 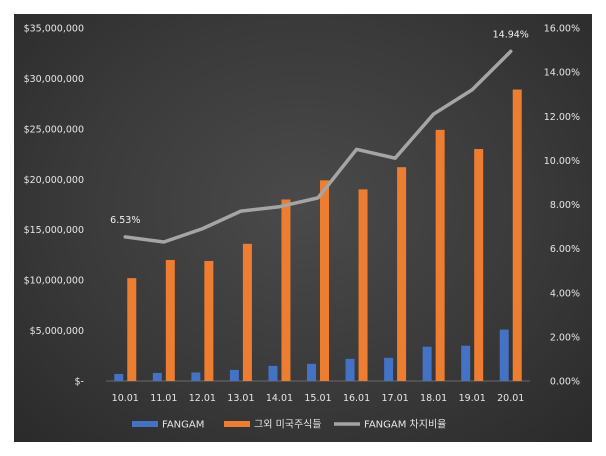 I want to click on right-axis-tick: 16.00%, so click(x=562, y=29).